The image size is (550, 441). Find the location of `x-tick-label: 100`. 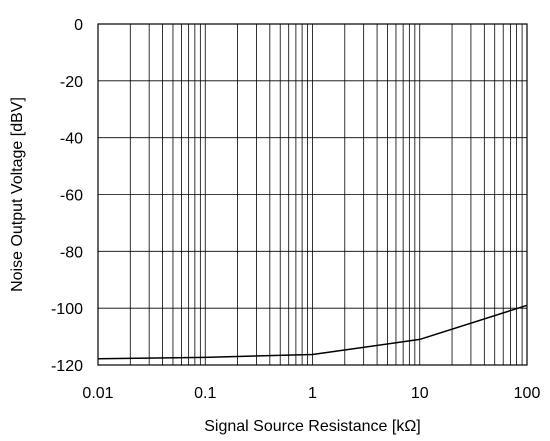

x-tick-label: 100 is located at coordinates (527, 393).